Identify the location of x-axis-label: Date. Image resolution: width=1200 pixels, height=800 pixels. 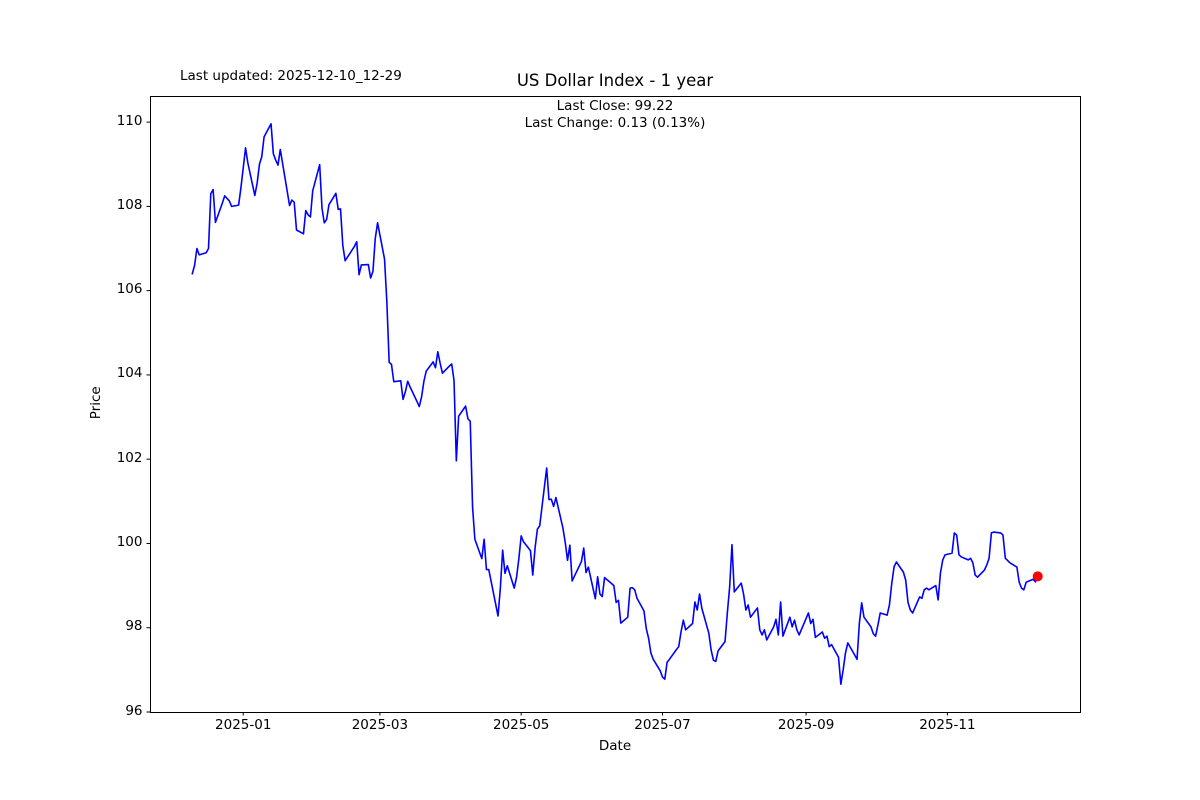
(615, 746).